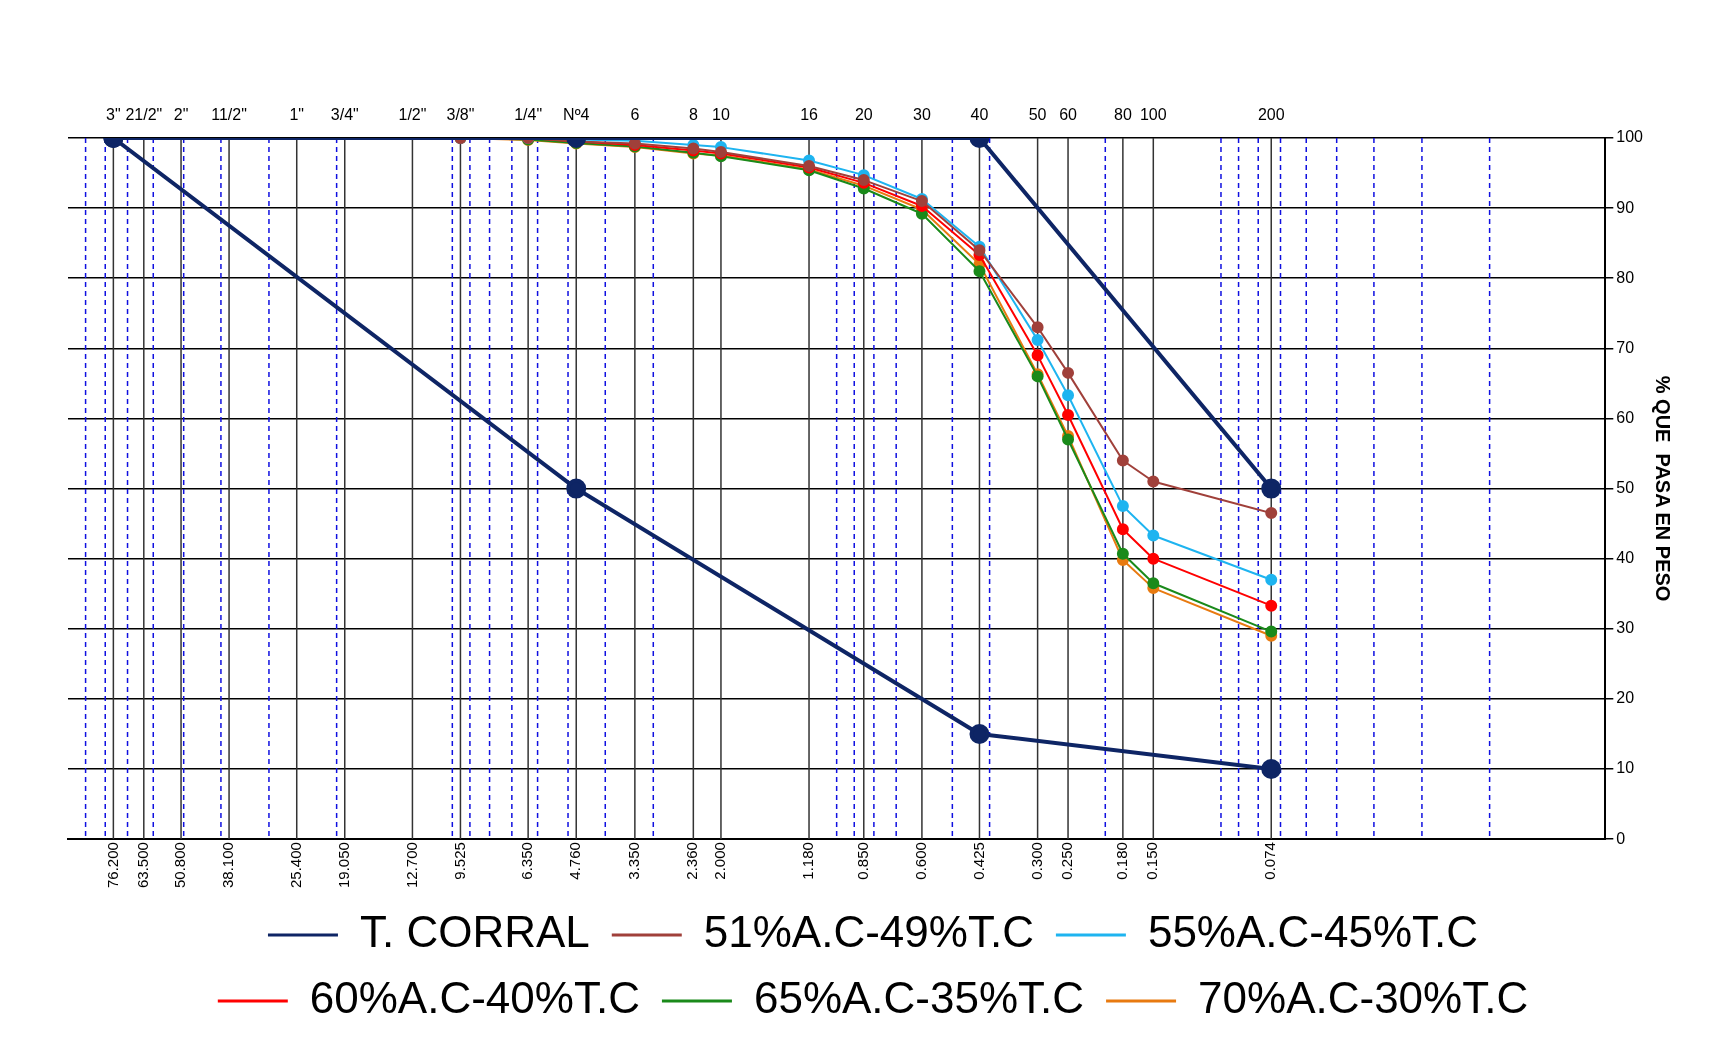 This screenshot has width=1709, height=1057. I want to click on x-tick-label: 2.360, so click(692, 861).